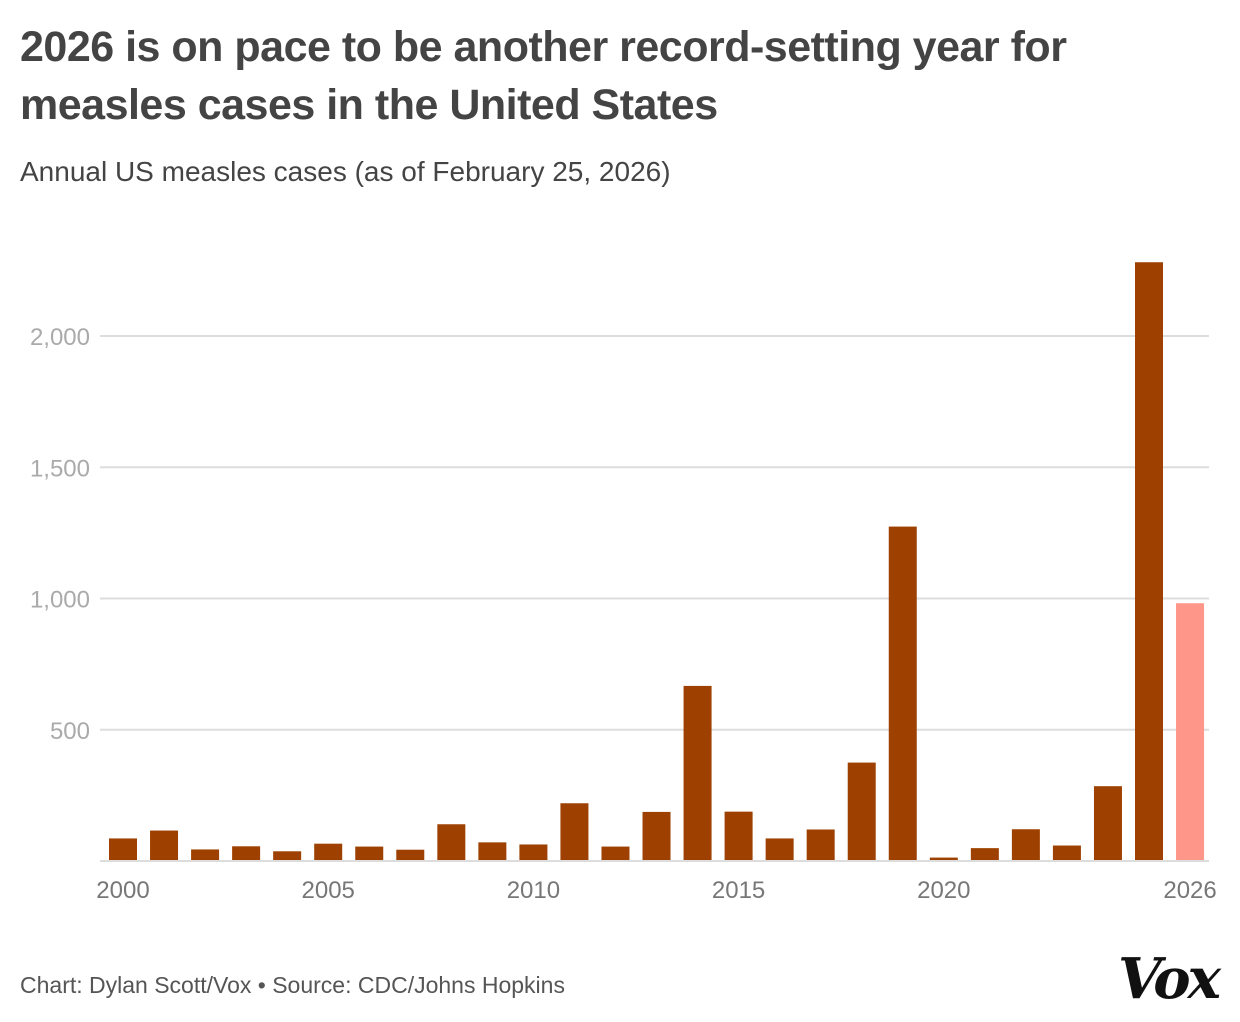  Describe the element at coordinates (697, 773) in the screenshot. I see `bar-2014` at that location.